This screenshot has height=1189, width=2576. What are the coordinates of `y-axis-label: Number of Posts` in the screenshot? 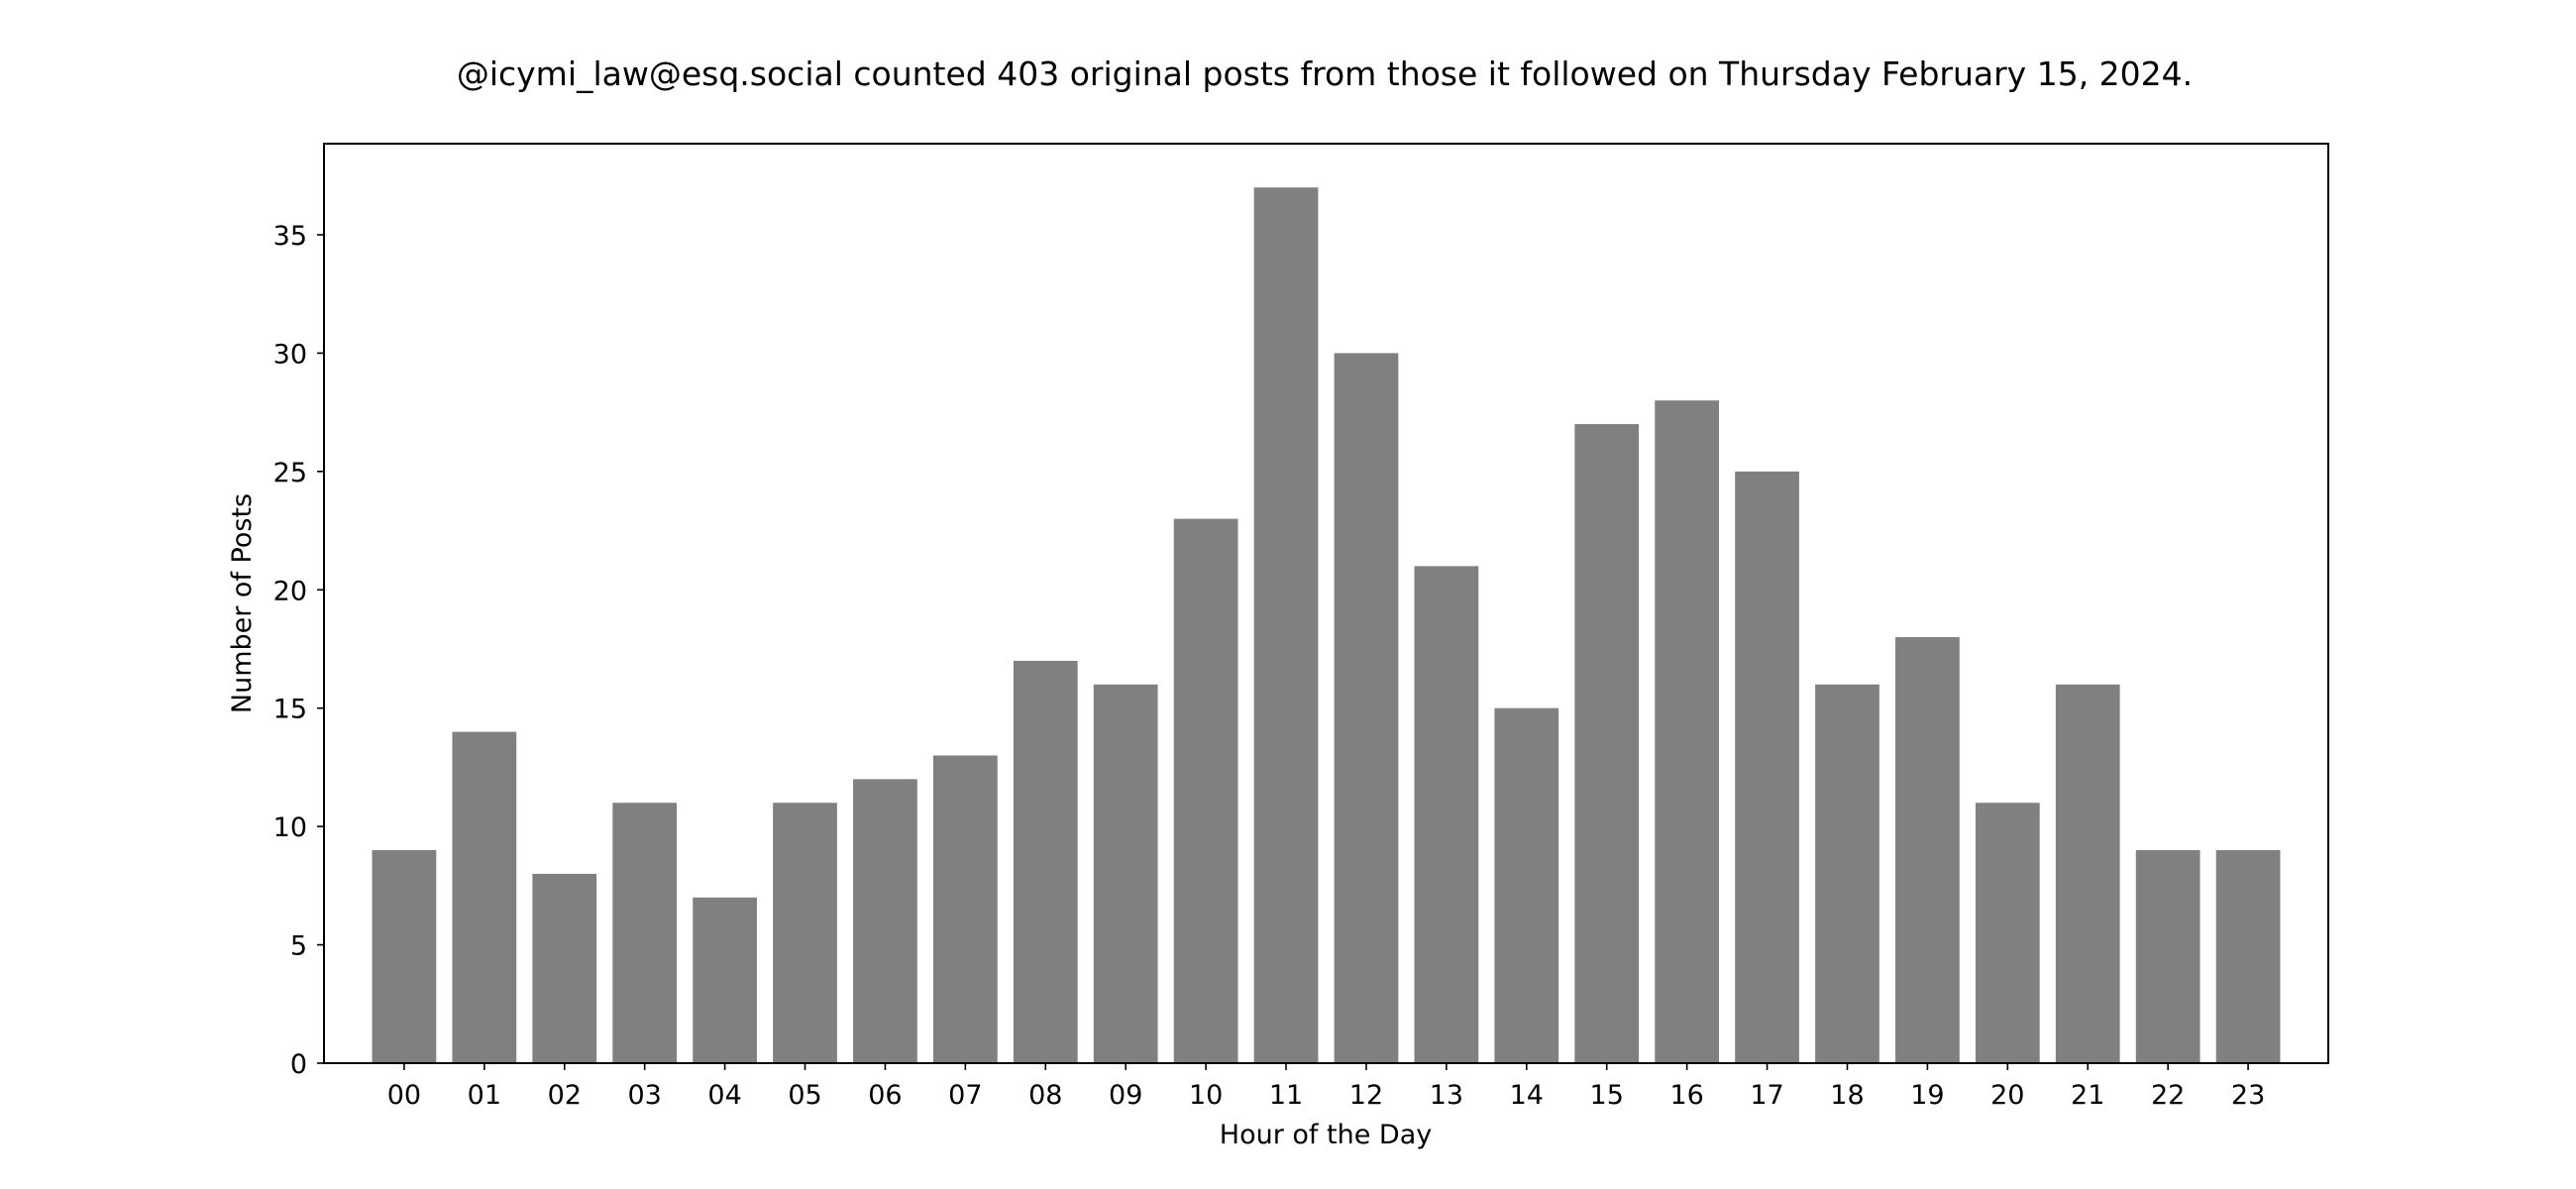 It's located at (243, 603).